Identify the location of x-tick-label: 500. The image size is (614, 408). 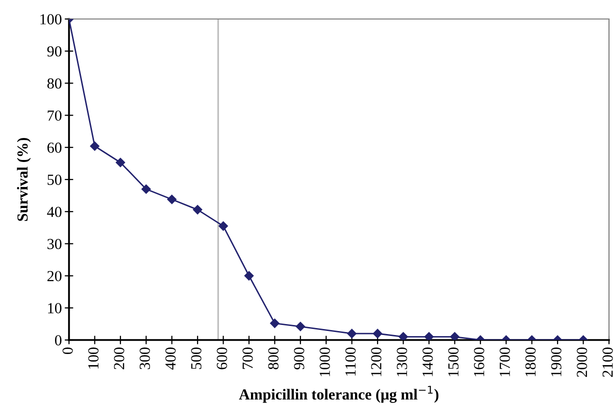
(196, 358).